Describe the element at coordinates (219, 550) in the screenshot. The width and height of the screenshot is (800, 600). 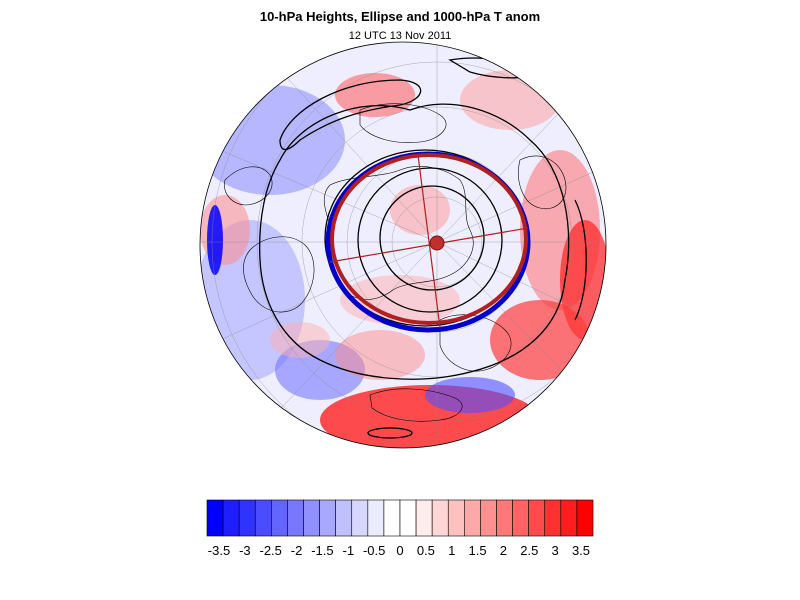
I see `colorbar-tick-label: -3.5` at that location.